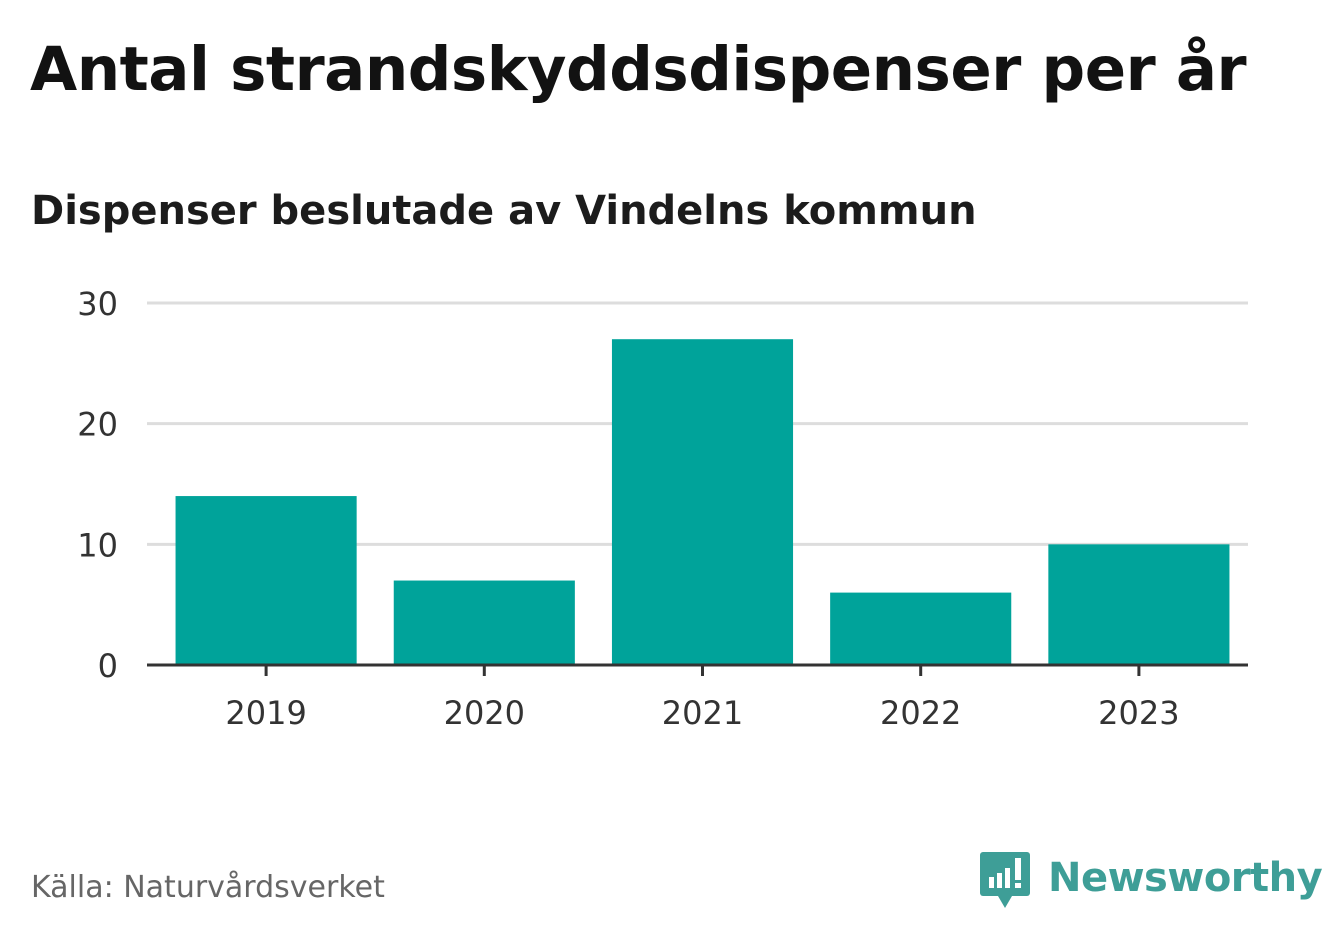 The height and width of the screenshot is (939, 1322). What do you see at coordinates (97, 425) in the screenshot?
I see `y-tick-label: 20` at bounding box center [97, 425].